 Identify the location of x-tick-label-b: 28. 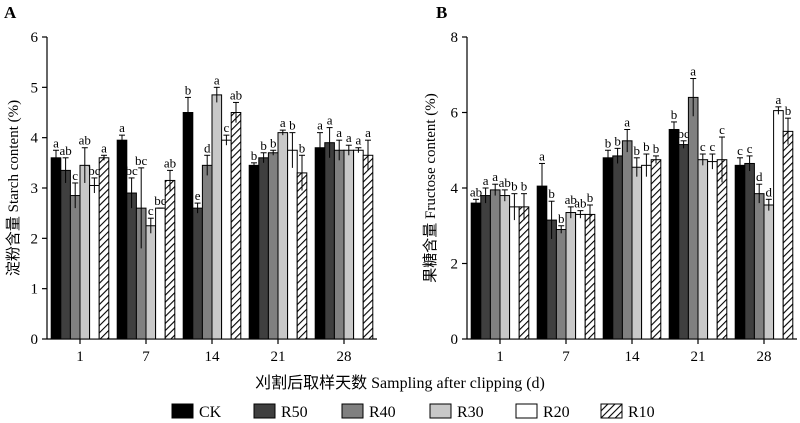
(764, 357).